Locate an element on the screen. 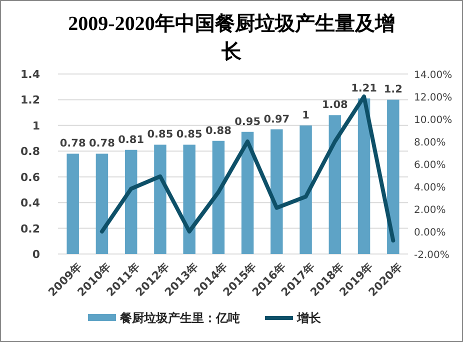 This screenshot has height=342, width=463. y-tick-label: 0.4 is located at coordinates (30, 203).